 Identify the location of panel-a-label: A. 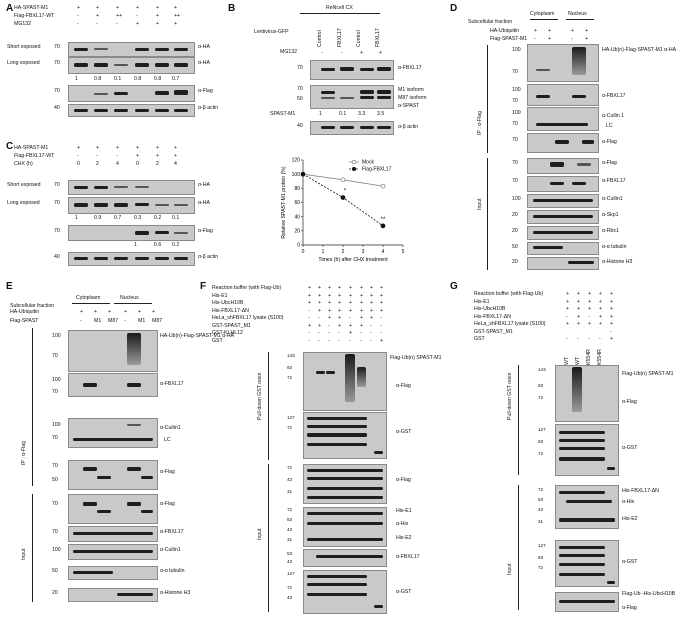
(10, 8).